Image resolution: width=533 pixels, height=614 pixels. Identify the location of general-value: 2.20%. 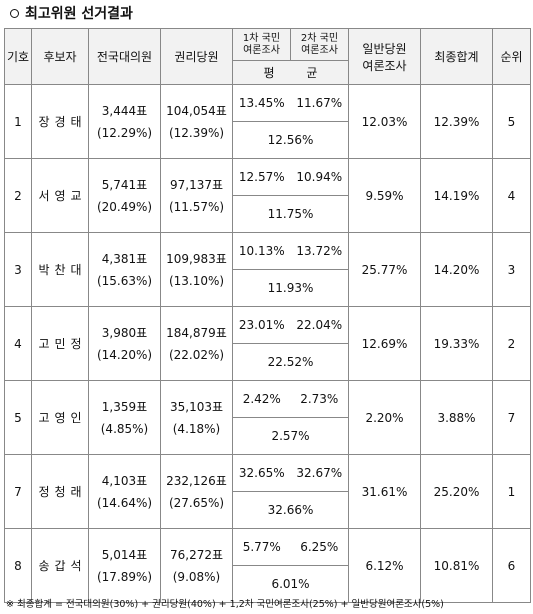
(384, 417).